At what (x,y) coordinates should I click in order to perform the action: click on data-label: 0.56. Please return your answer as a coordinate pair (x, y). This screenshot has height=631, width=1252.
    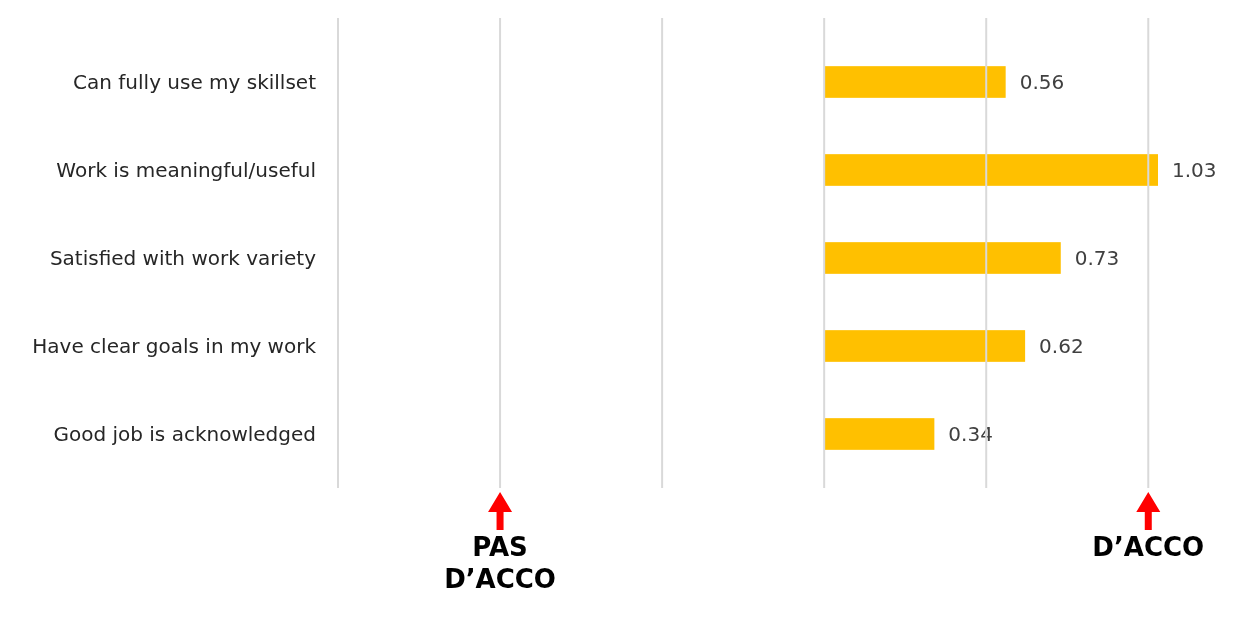
    Looking at the image, I should click on (1042, 82).